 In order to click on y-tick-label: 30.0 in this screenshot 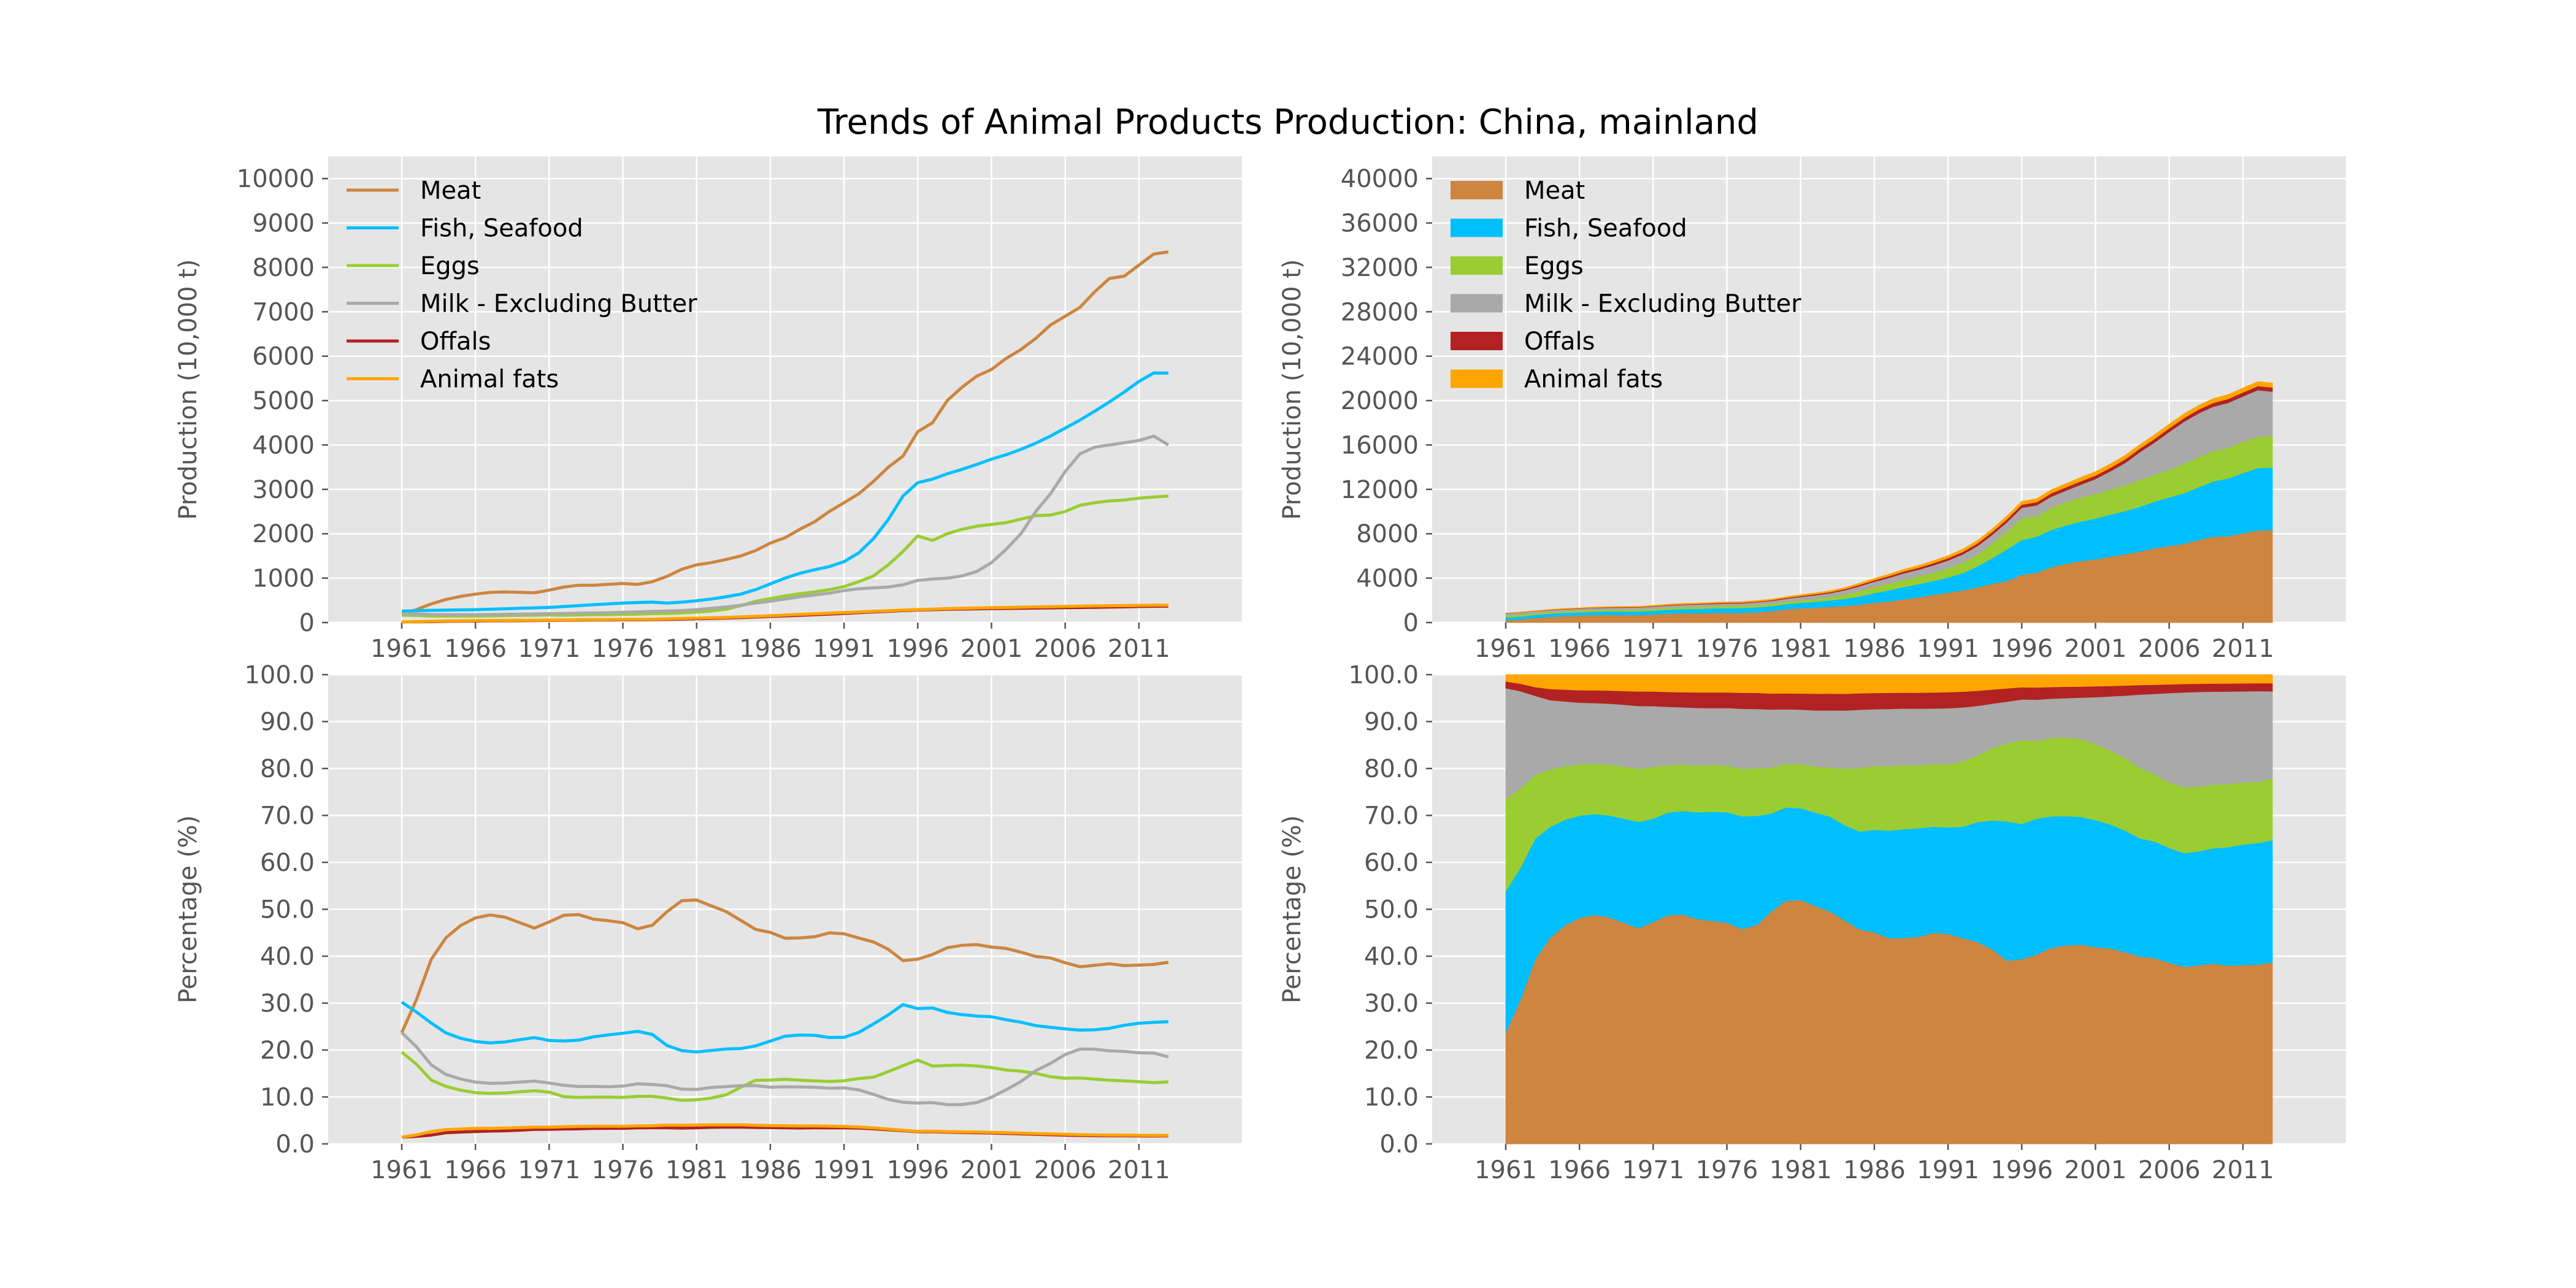, I will do `click(1391, 1004)`.